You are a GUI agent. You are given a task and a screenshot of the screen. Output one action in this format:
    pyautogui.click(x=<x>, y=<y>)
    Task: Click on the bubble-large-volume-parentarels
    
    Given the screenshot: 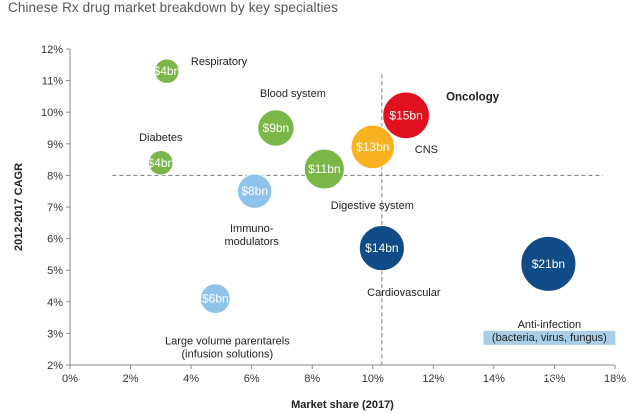 What is the action you would take?
    pyautogui.click(x=215, y=299)
    